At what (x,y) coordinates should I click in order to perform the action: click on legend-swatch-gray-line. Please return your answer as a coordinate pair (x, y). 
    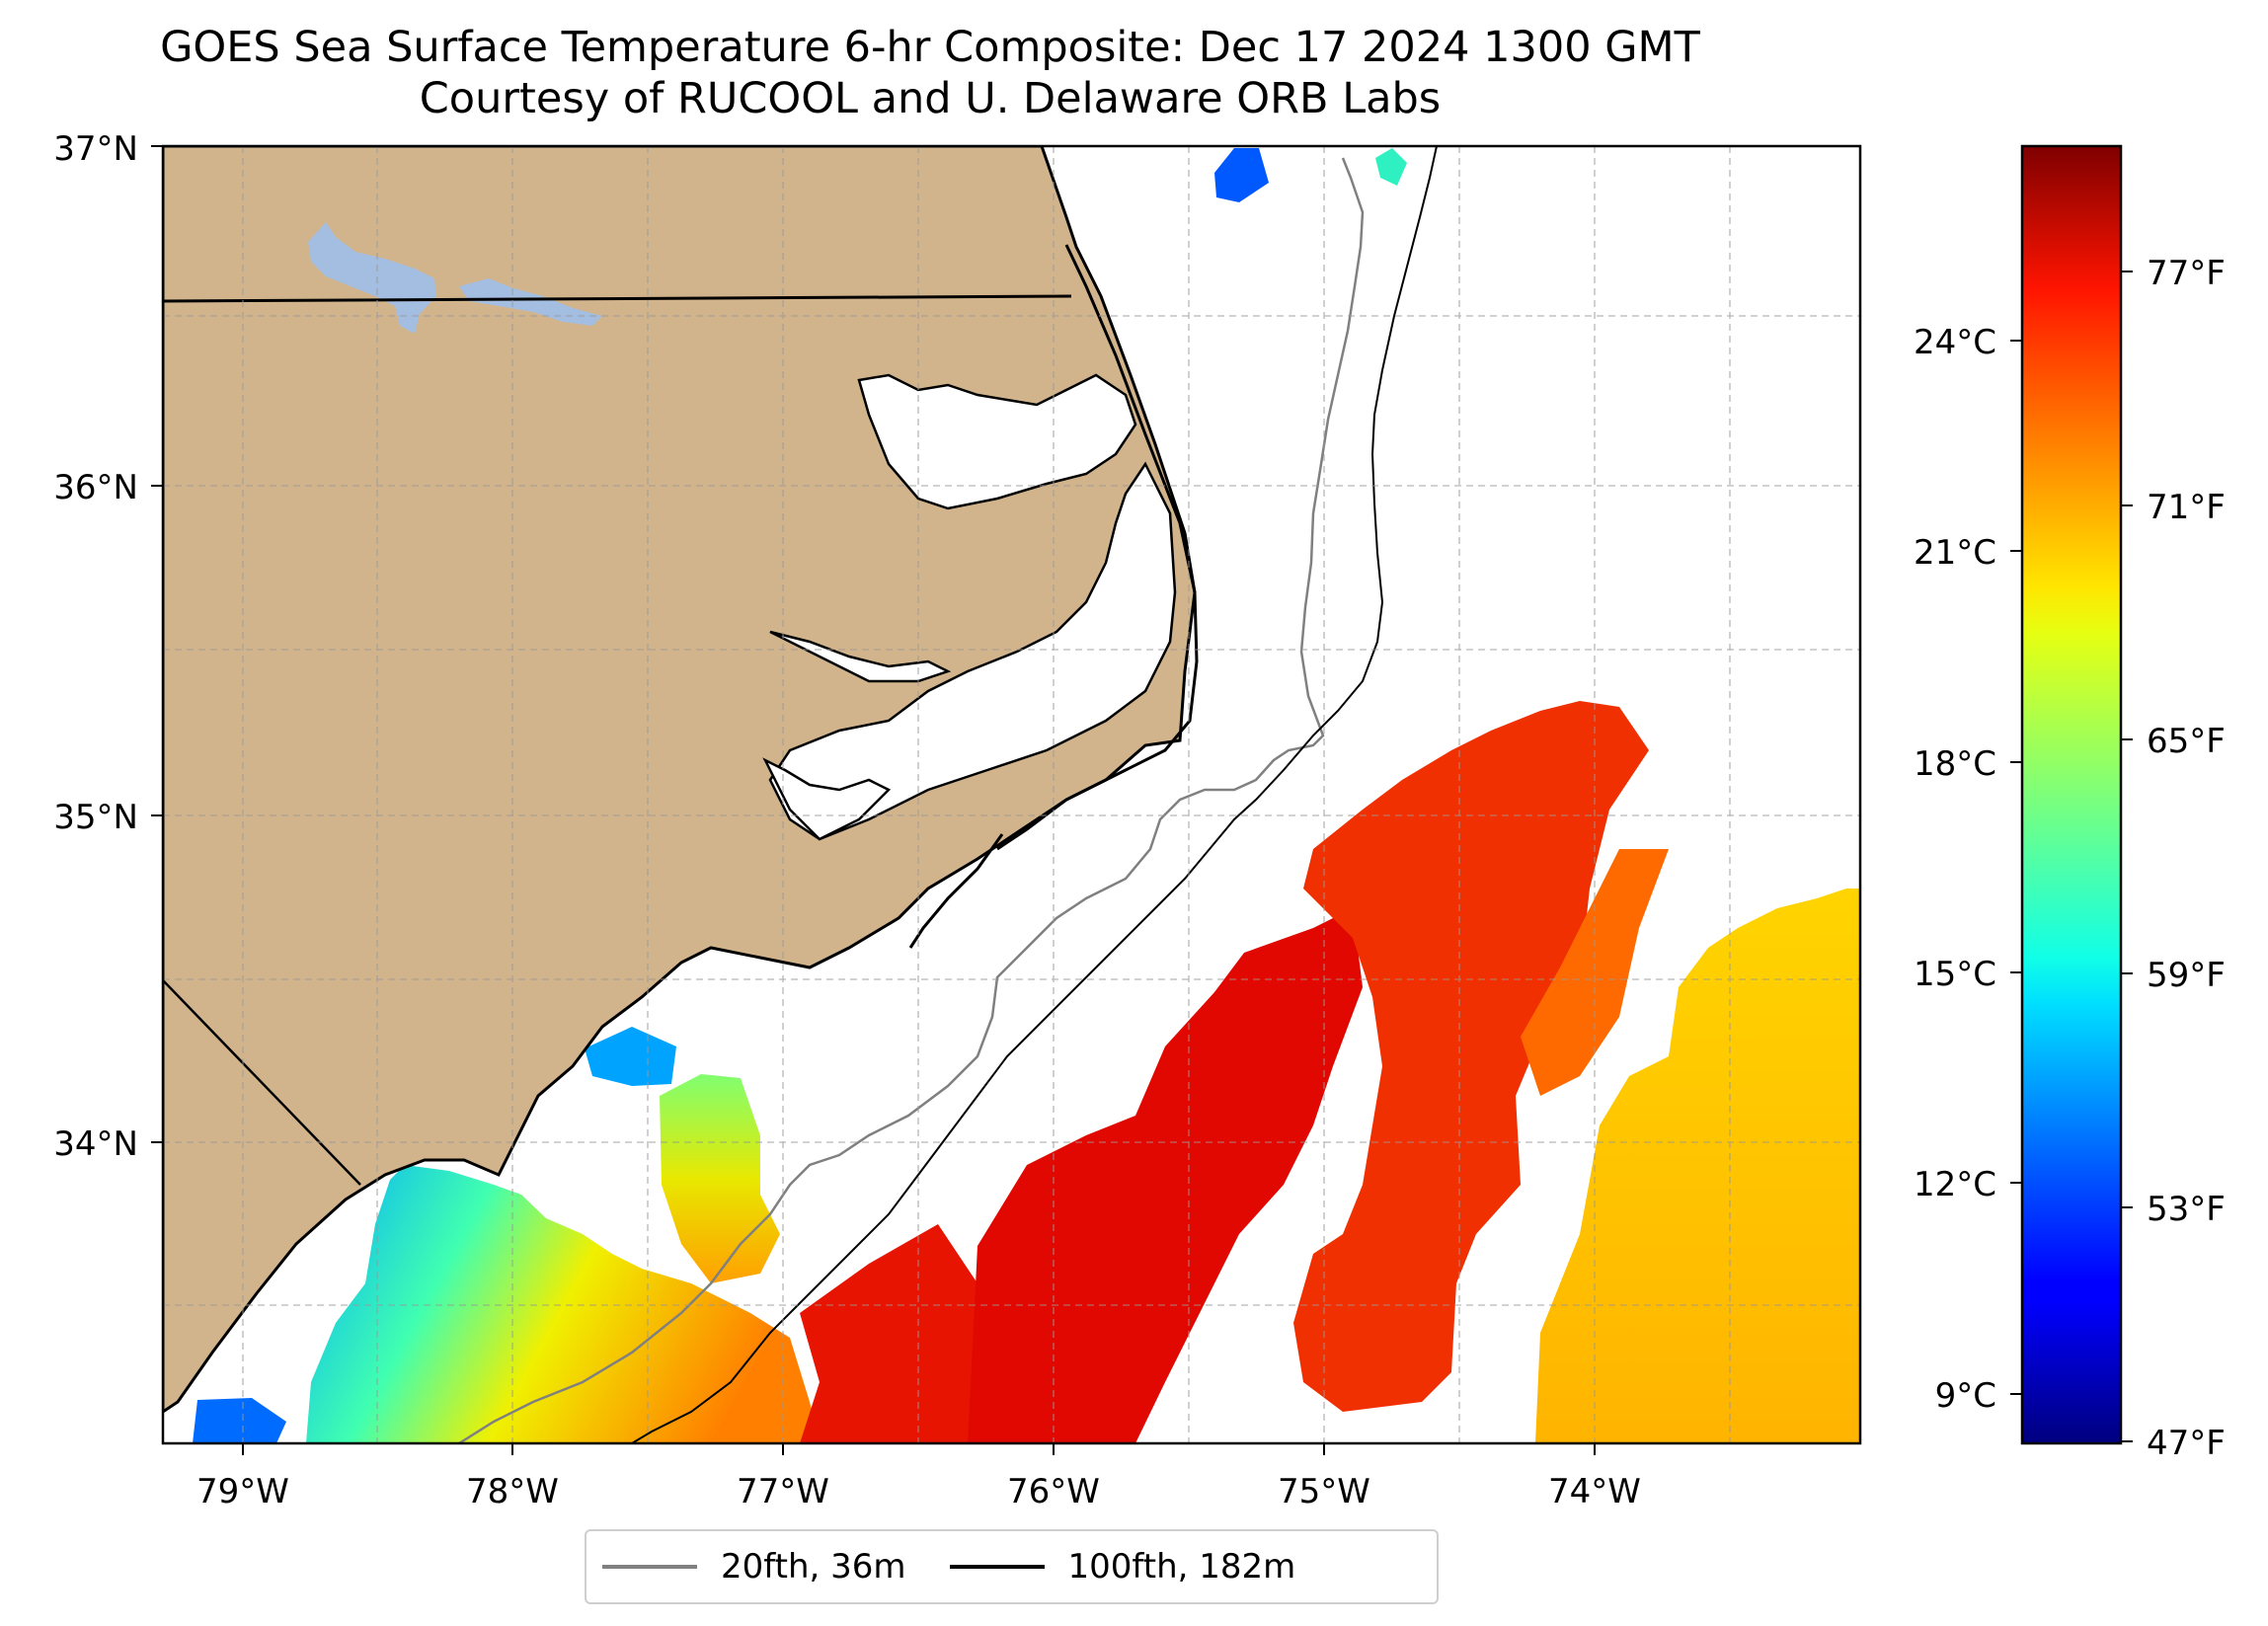
    Looking at the image, I should click on (649, 1567).